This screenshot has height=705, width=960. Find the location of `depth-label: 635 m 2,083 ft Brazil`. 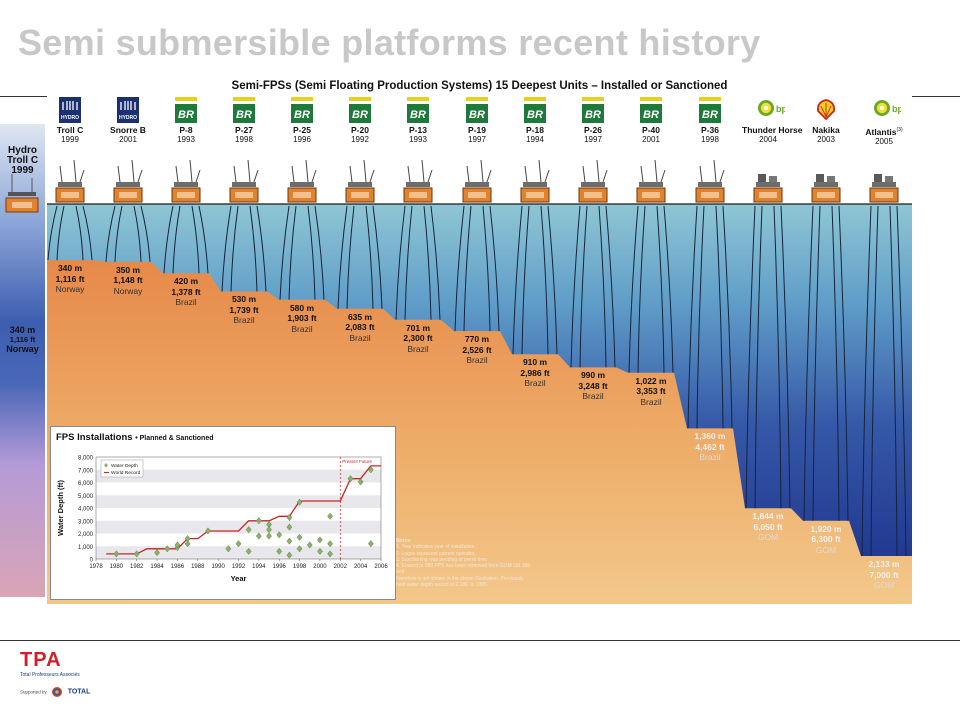

depth-label: 635 m 2,083 ft Brazil is located at coordinates (360, 328).